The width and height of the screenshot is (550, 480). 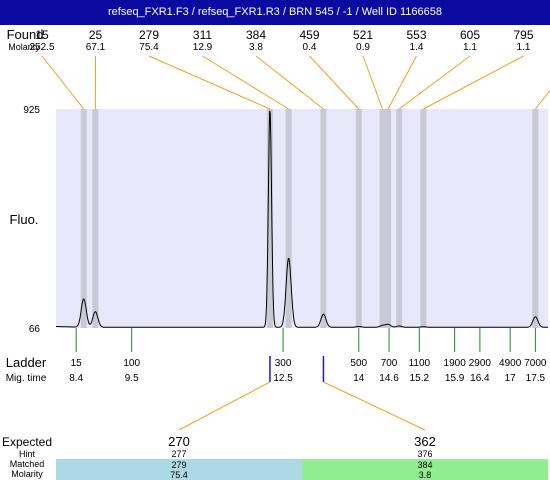 I want to click on ladder-mig-time-label: 14, so click(x=359, y=378).